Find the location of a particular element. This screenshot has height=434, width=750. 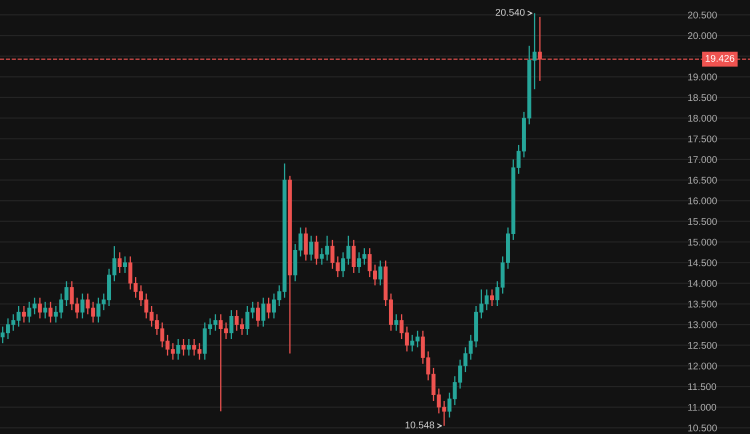

y-tick-label: 11.500 is located at coordinates (702, 386).